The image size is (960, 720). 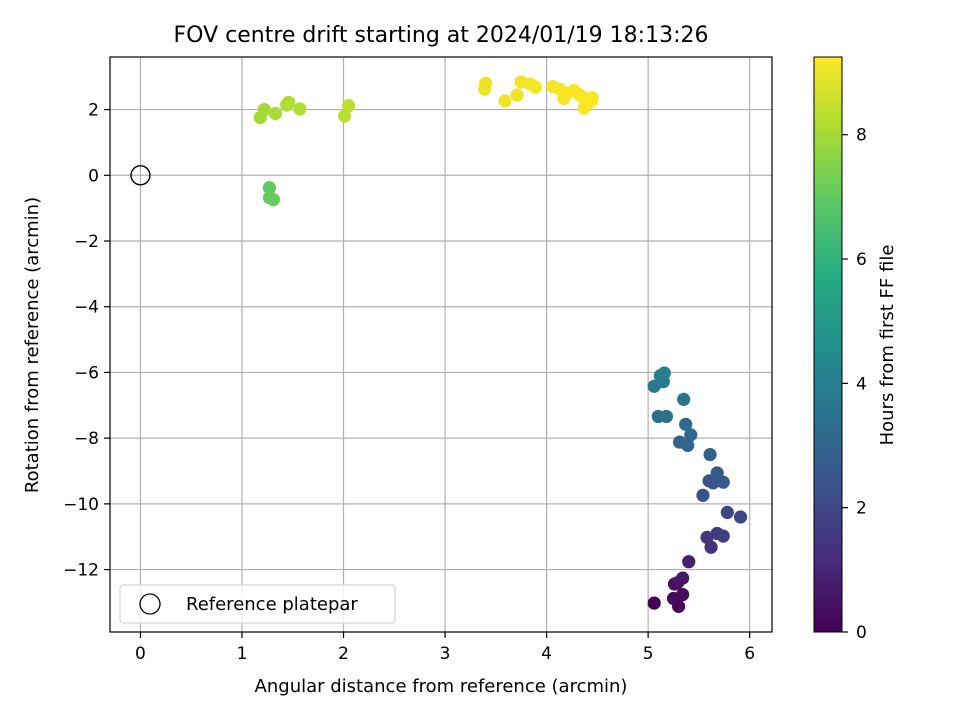 What do you see at coordinates (242, 654) in the screenshot?
I see `x-tick-label: 1` at bounding box center [242, 654].